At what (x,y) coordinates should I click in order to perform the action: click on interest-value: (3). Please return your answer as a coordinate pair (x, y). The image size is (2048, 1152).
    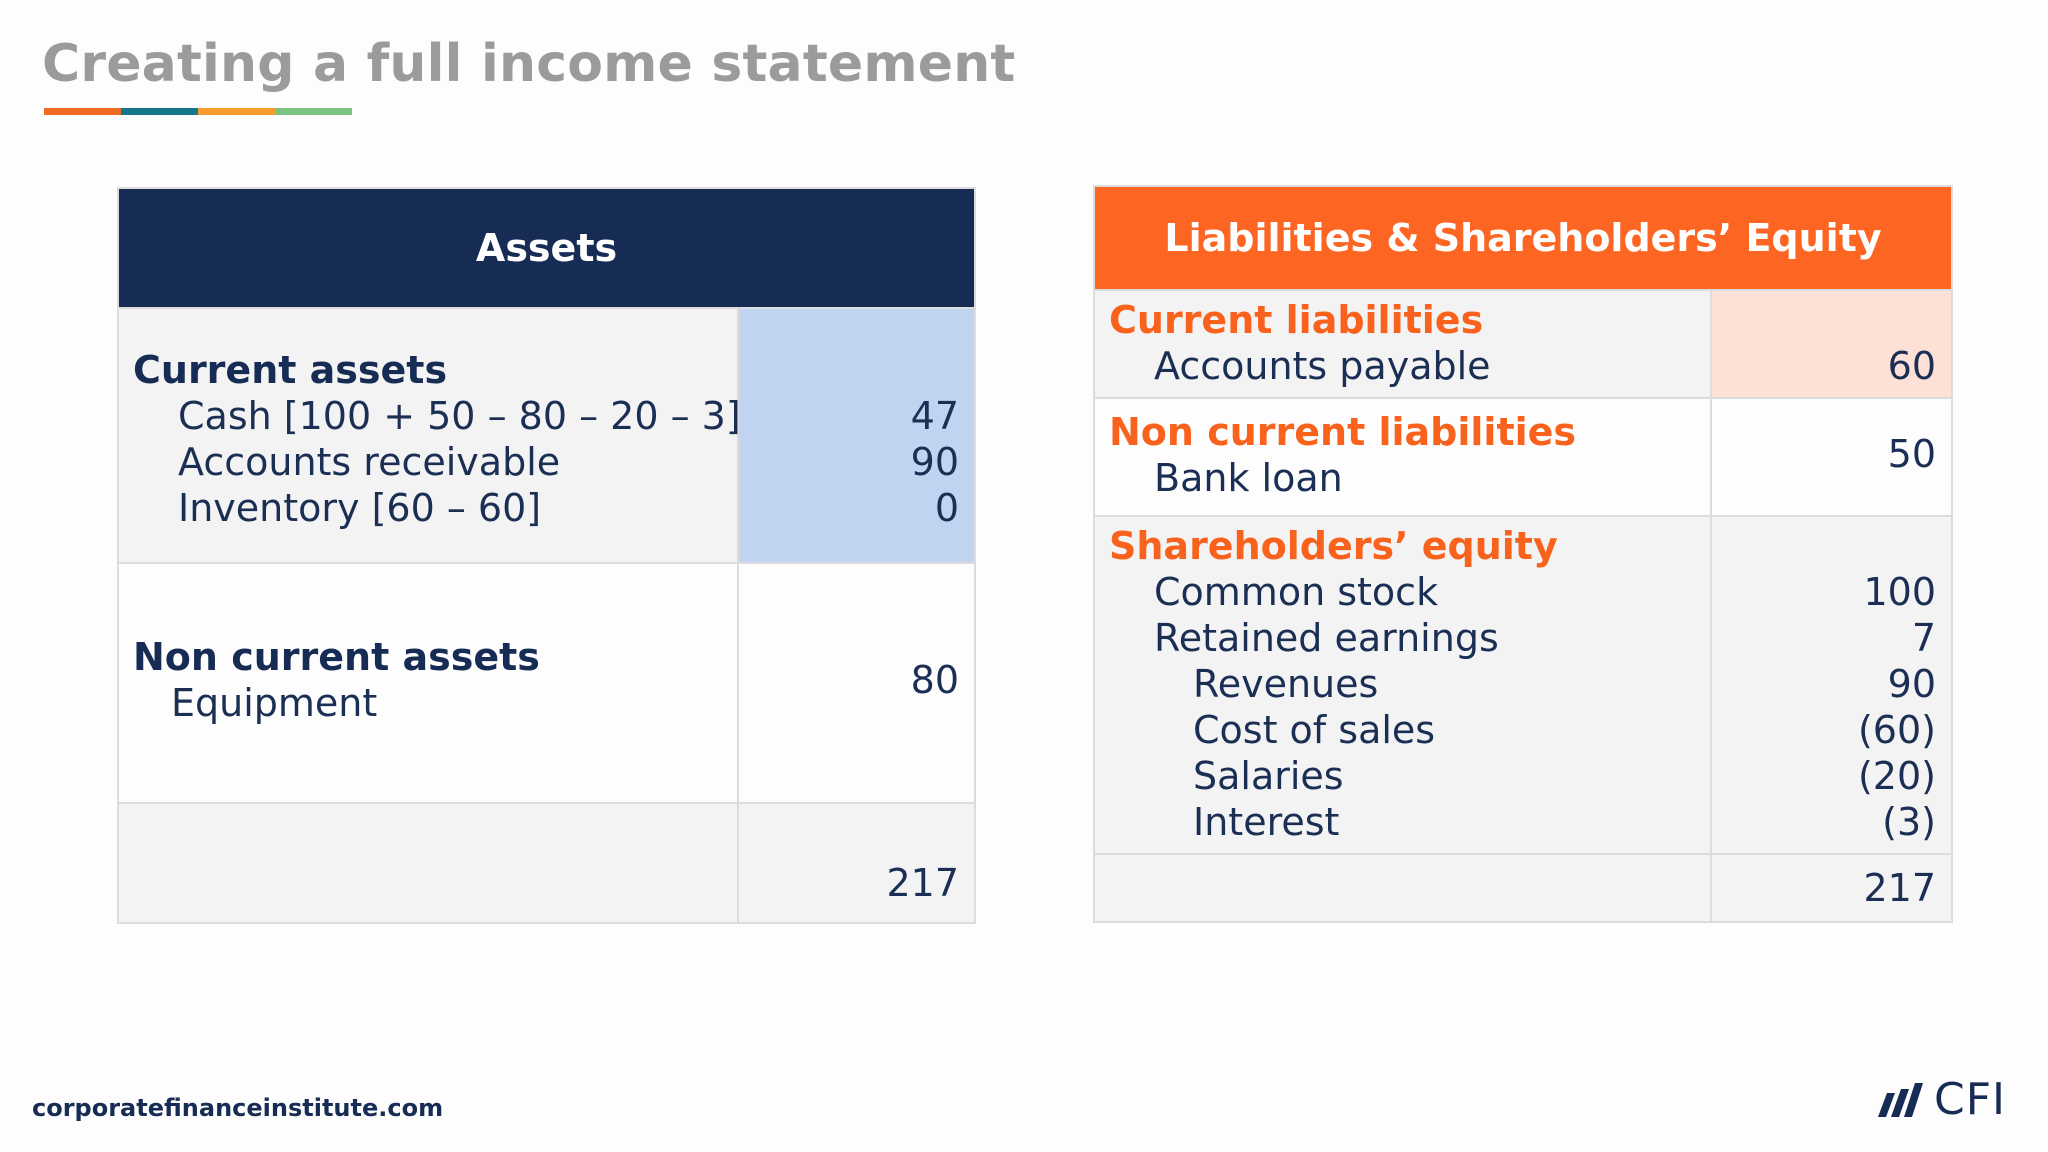
    Looking at the image, I should click on (1909, 822).